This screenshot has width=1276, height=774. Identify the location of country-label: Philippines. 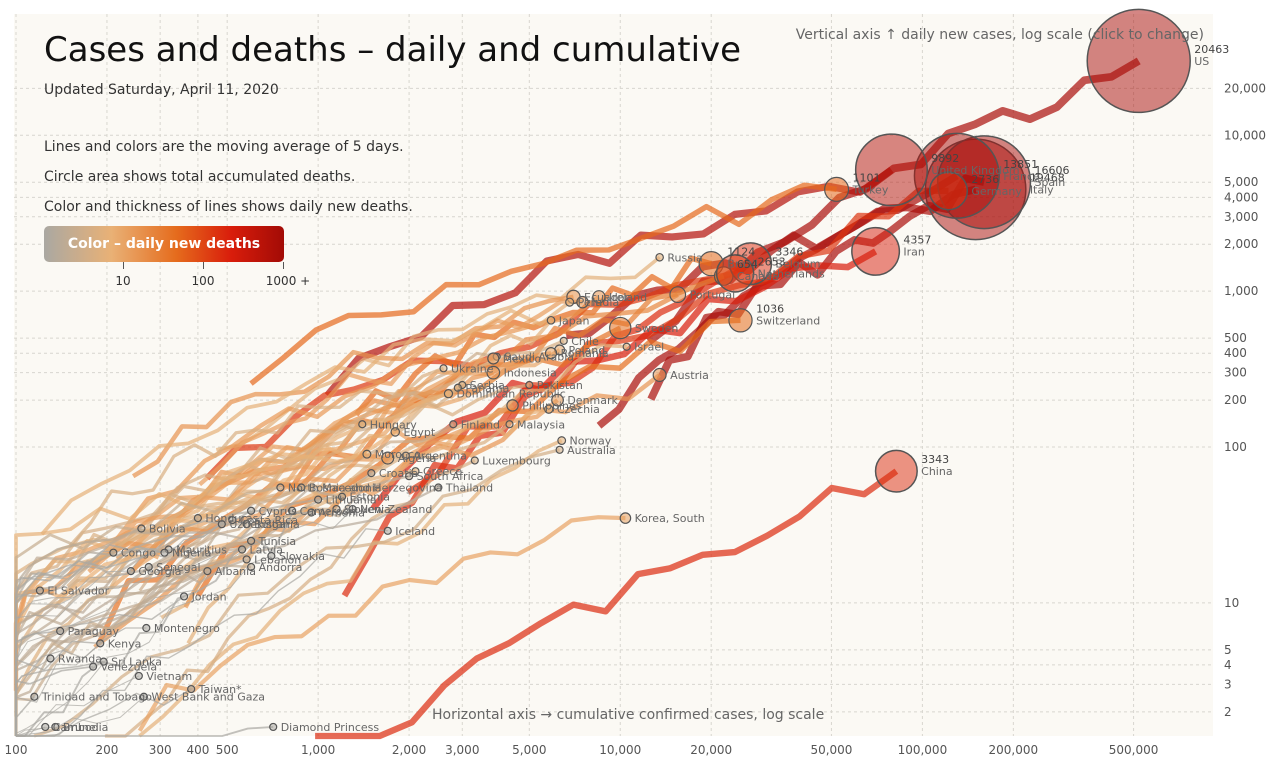
(552, 405).